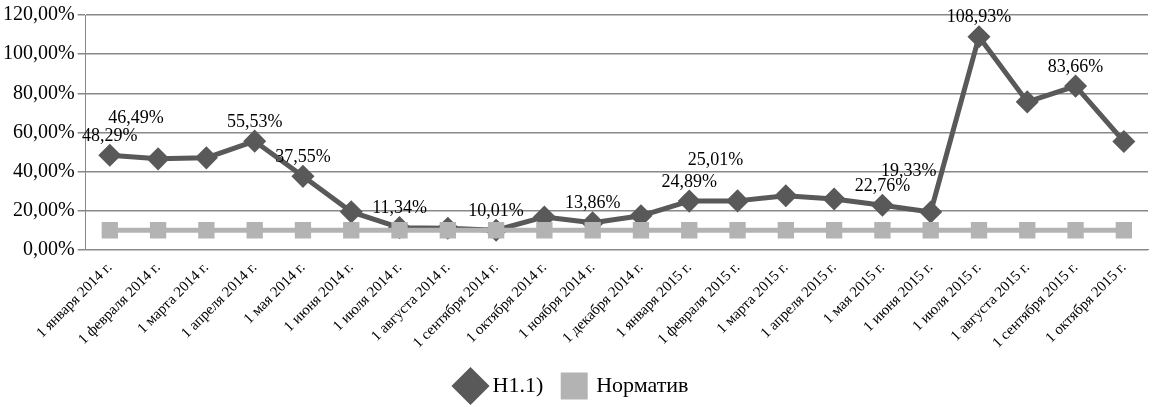 Image resolution: width=1168 pixels, height=407 pixels. Describe the element at coordinates (43, 208) in the screenshot. I see `y-tick-label: 20,00%` at that location.